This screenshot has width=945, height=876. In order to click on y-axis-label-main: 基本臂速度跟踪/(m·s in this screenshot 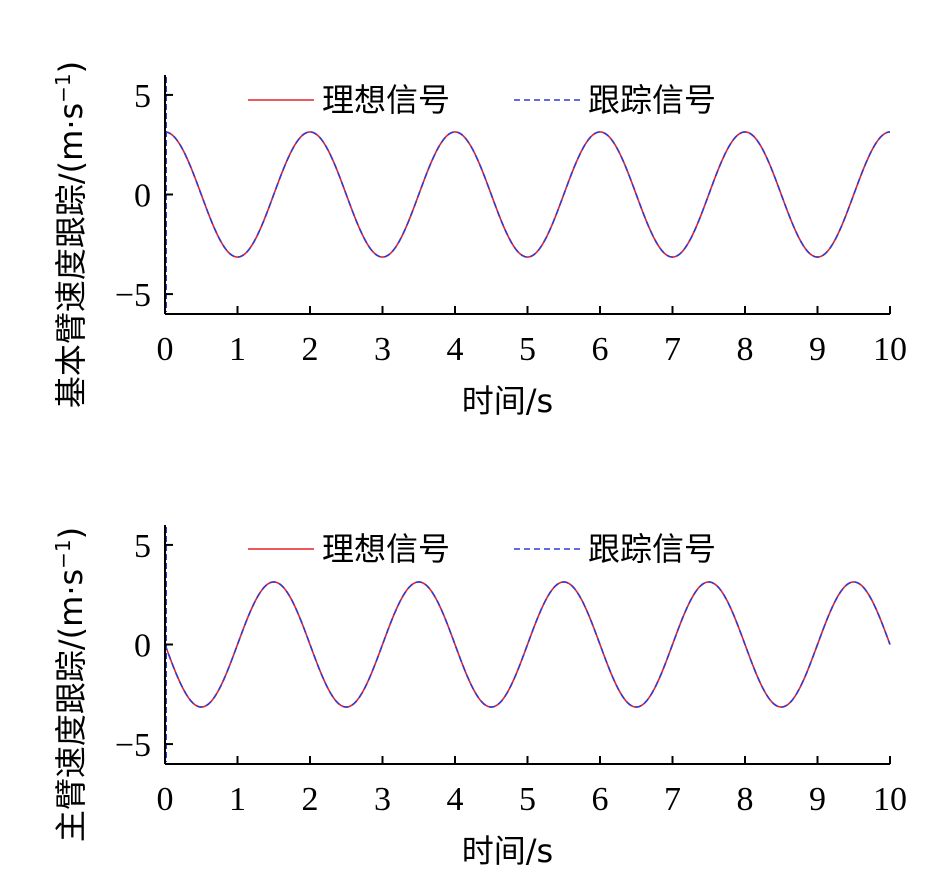, I will do `click(71, 255)`.